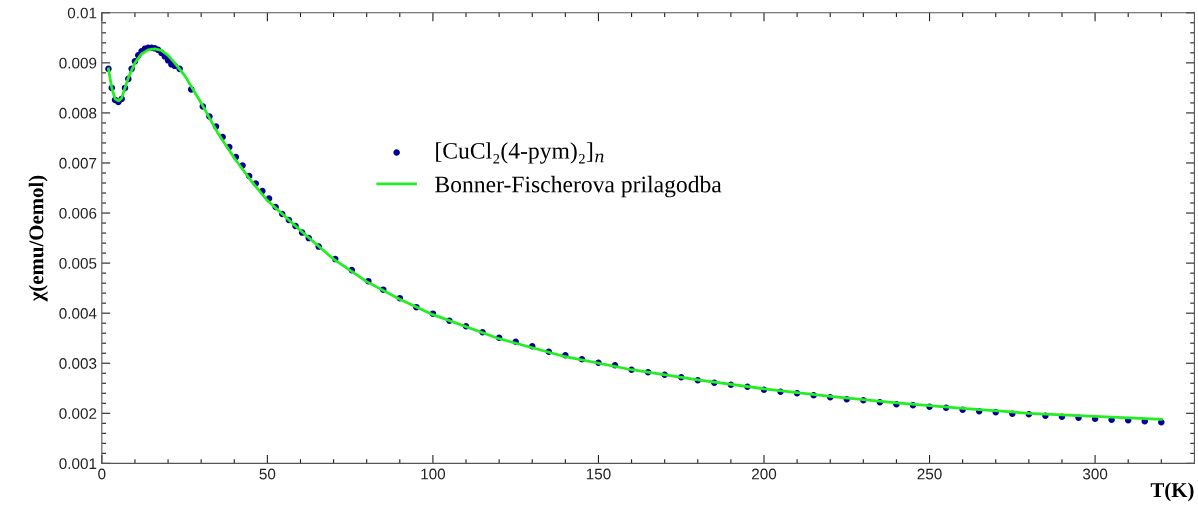  I want to click on x-axis-title: T(K), so click(1172, 492).